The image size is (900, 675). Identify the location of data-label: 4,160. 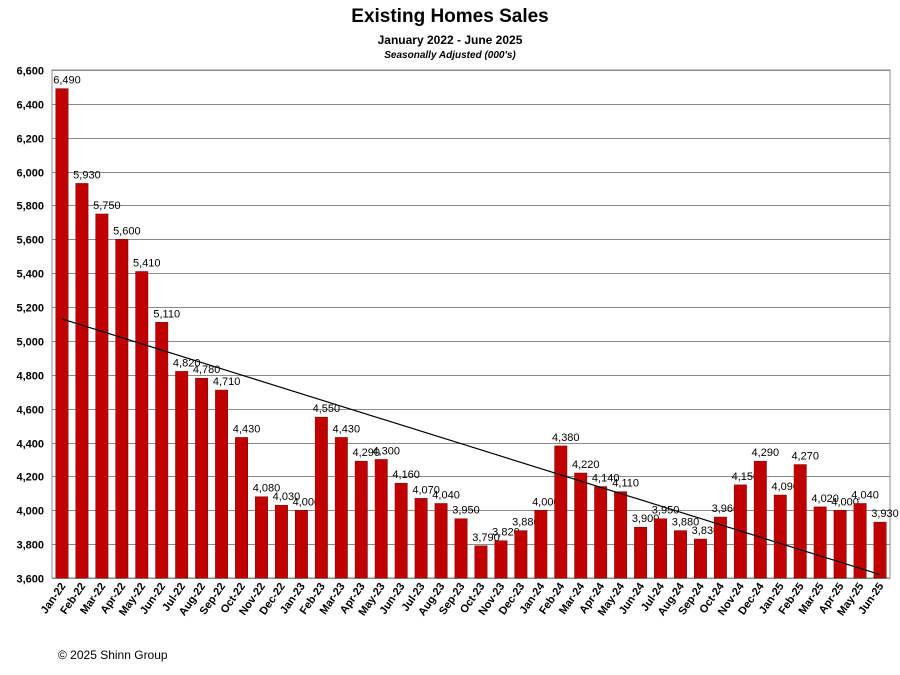
(406, 475).